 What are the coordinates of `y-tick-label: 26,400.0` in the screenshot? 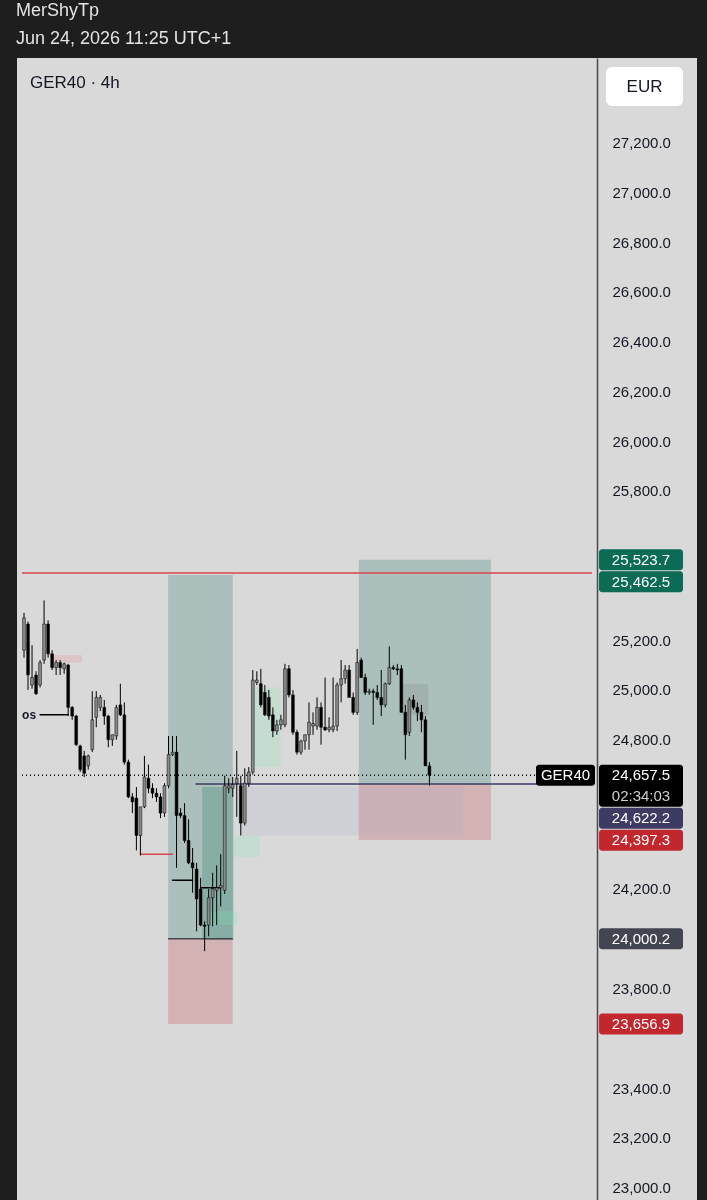 It's located at (641, 342).